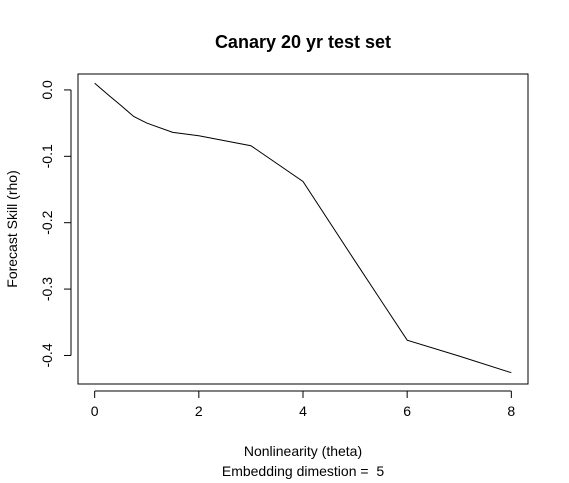  Describe the element at coordinates (303, 451) in the screenshot. I see `x-axis-label: Nonlinearity (theta)` at that location.